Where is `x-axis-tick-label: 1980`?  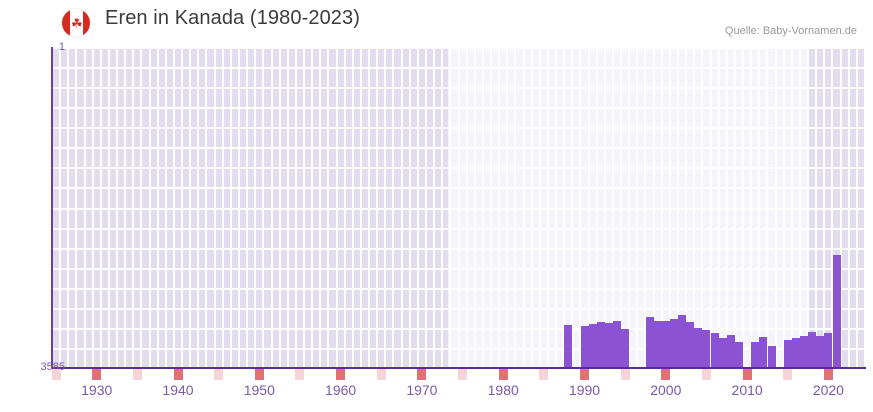
x-axis-tick-label: 1980 is located at coordinates (503, 390).